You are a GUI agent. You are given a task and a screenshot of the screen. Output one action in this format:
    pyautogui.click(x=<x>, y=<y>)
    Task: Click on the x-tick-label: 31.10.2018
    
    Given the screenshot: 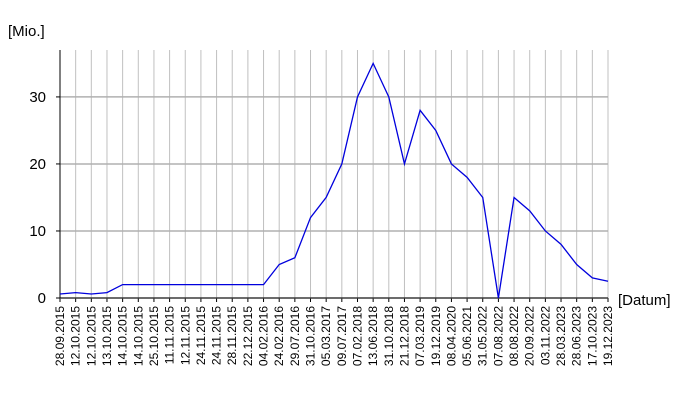 What is the action you would take?
    pyautogui.click(x=389, y=336)
    